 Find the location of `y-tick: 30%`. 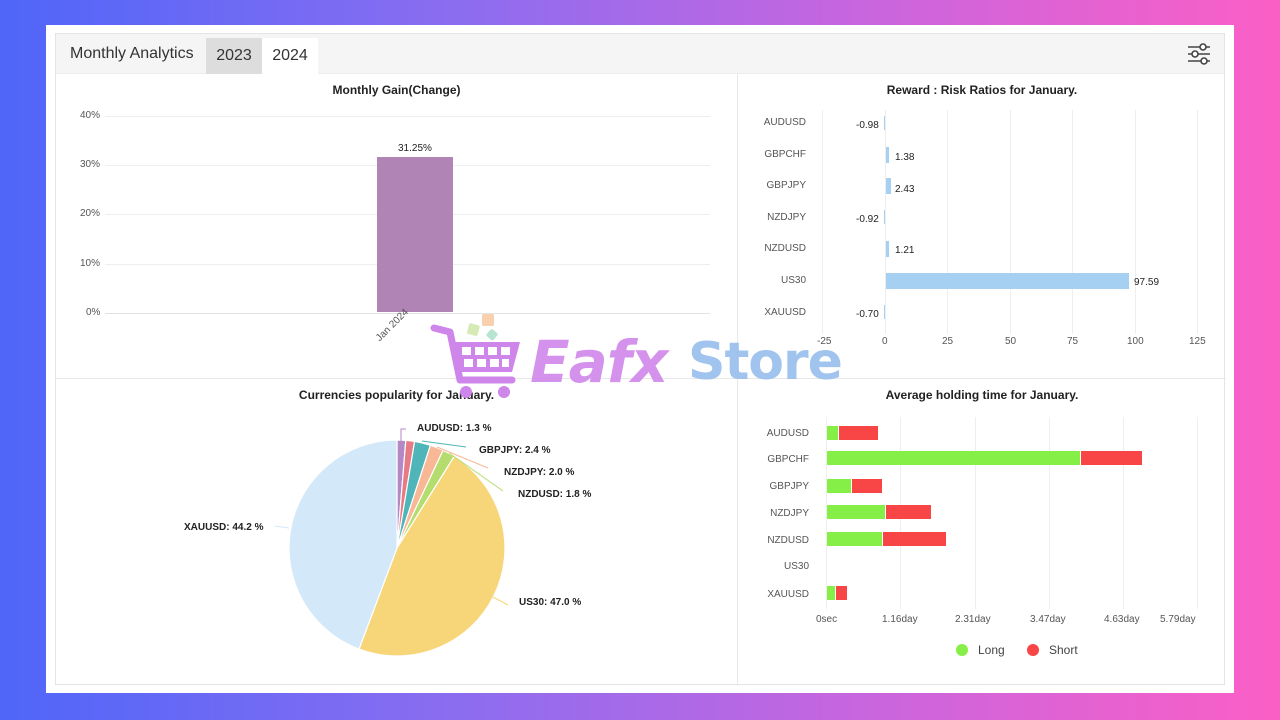

y-tick: 30% is located at coordinates (90, 164).